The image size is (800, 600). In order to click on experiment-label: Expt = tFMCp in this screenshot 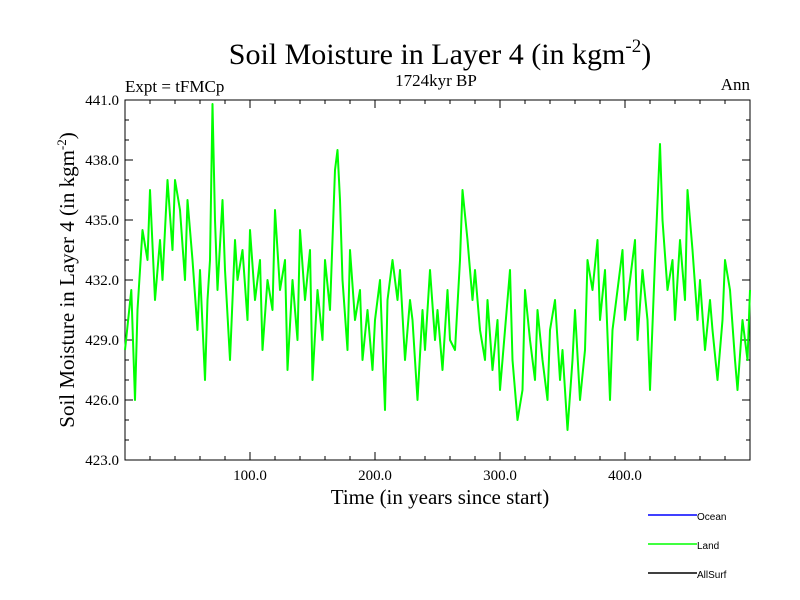, I will do `click(174, 86)`.